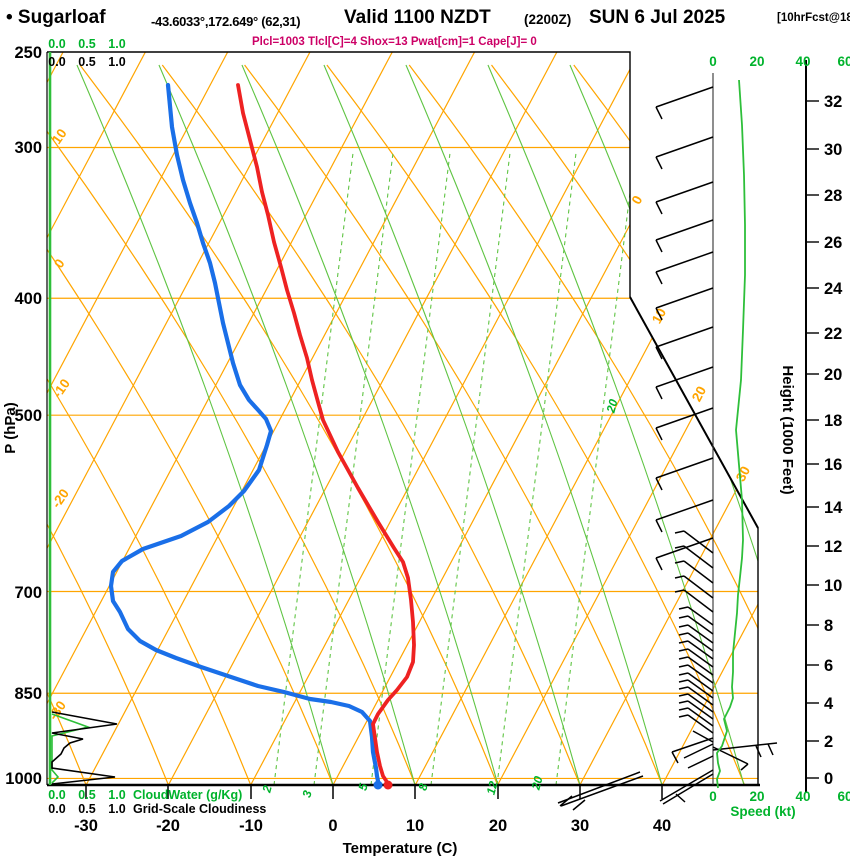 The width and height of the screenshot is (850, 860). I want to click on temp-tick: -10, so click(251, 826).